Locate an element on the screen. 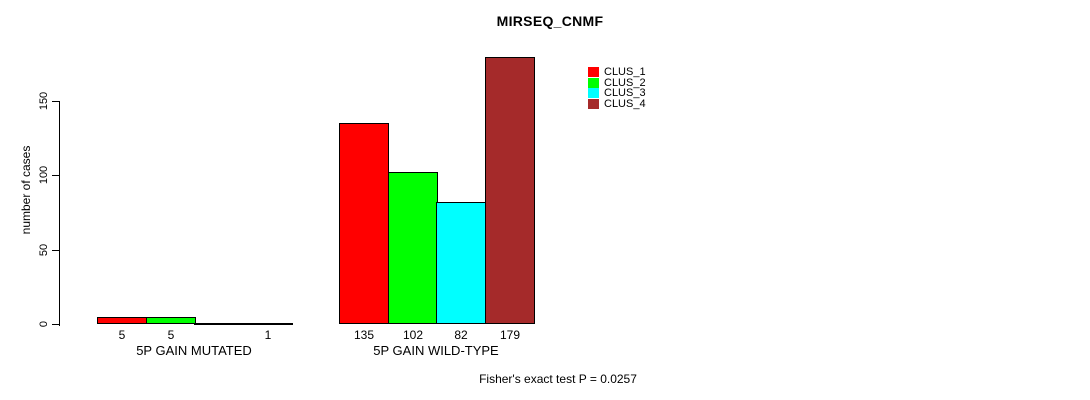 The width and height of the screenshot is (1090, 400). bar-value-label: 1 is located at coordinates (268, 335).